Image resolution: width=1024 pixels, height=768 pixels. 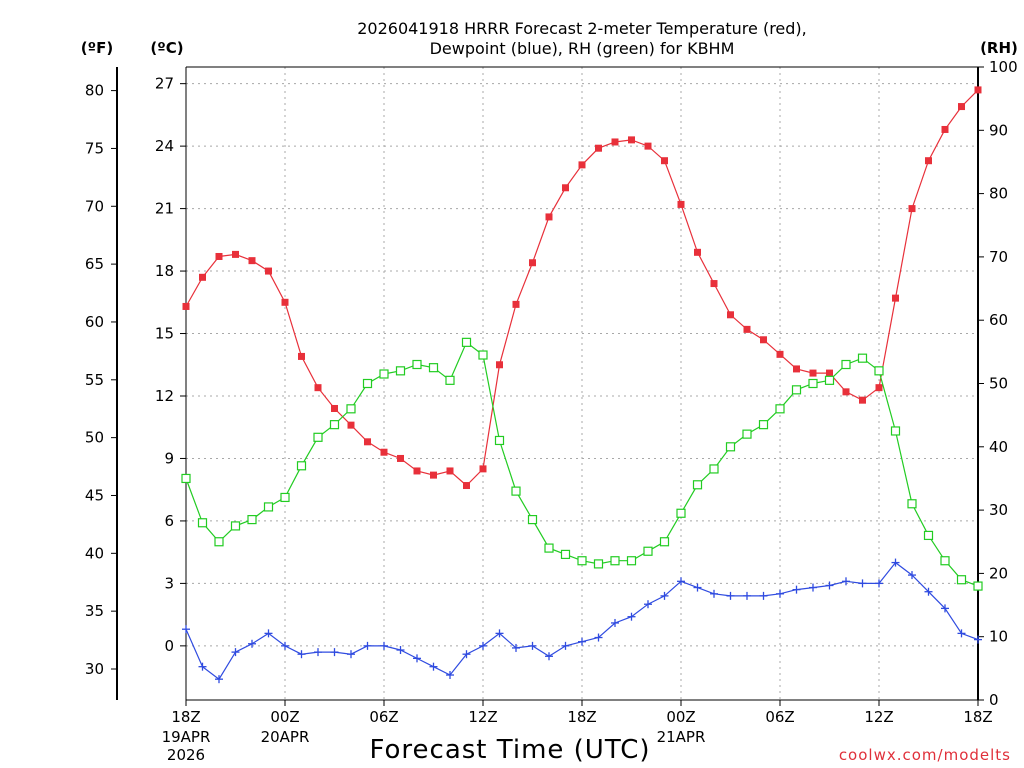 I want to click on rh-tick-label: 40, so click(x=998, y=447).